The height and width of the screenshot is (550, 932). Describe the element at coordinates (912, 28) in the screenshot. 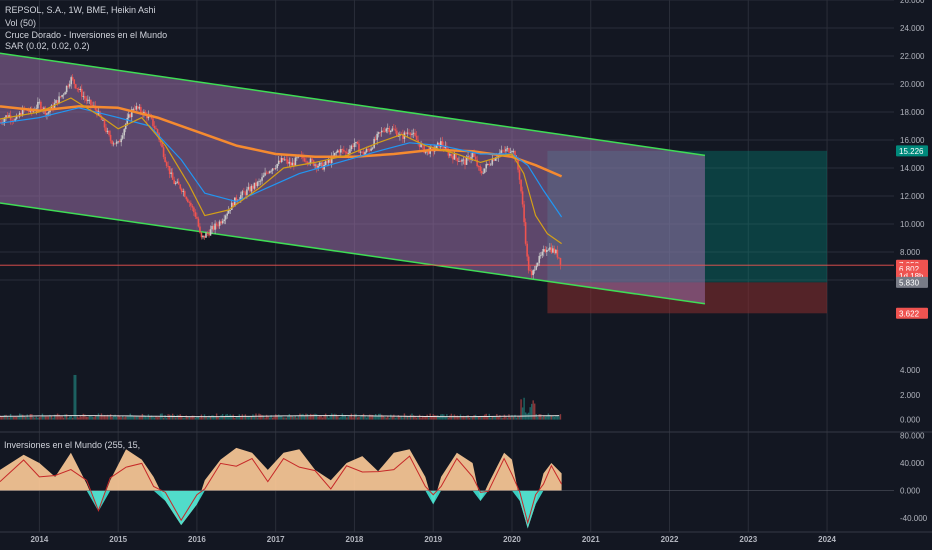

I see `price-axis-label: 24.000` at that location.